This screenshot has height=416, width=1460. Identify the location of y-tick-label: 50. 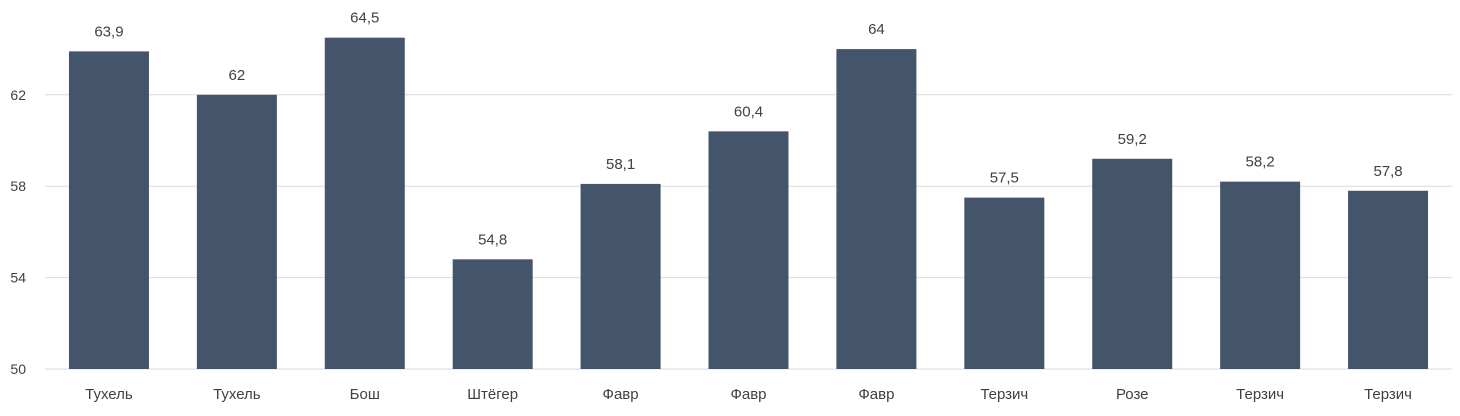
(18, 369).